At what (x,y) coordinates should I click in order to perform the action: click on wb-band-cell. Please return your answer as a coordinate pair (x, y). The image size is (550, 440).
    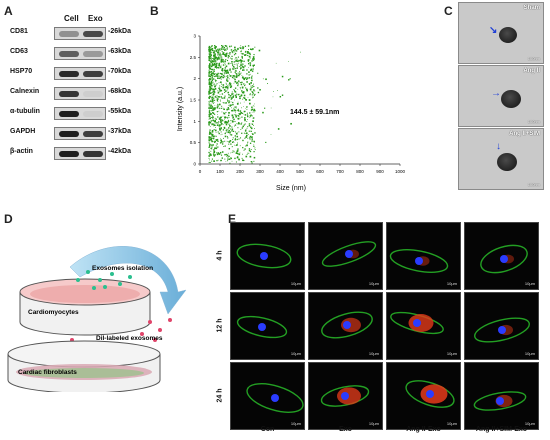
    Looking at the image, I should click on (69, 94).